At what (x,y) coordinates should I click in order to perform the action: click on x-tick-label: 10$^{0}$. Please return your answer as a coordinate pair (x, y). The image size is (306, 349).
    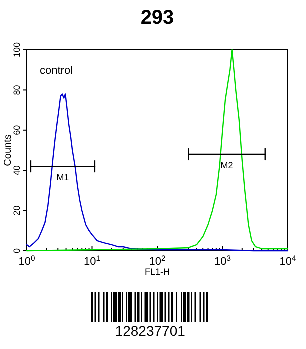
    Looking at the image, I should click on (27, 261).